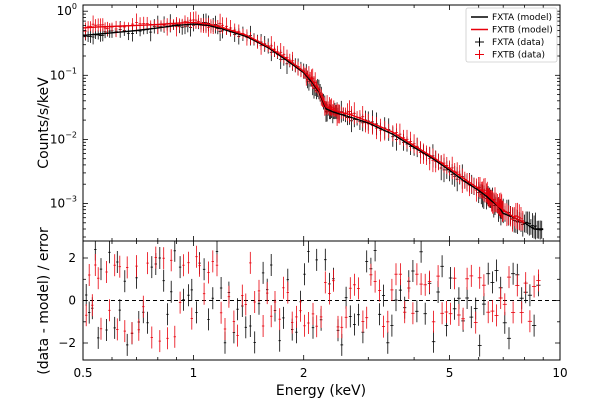  I want to click on top-y-axis-label: Counts/s/keV, so click(44, 123).